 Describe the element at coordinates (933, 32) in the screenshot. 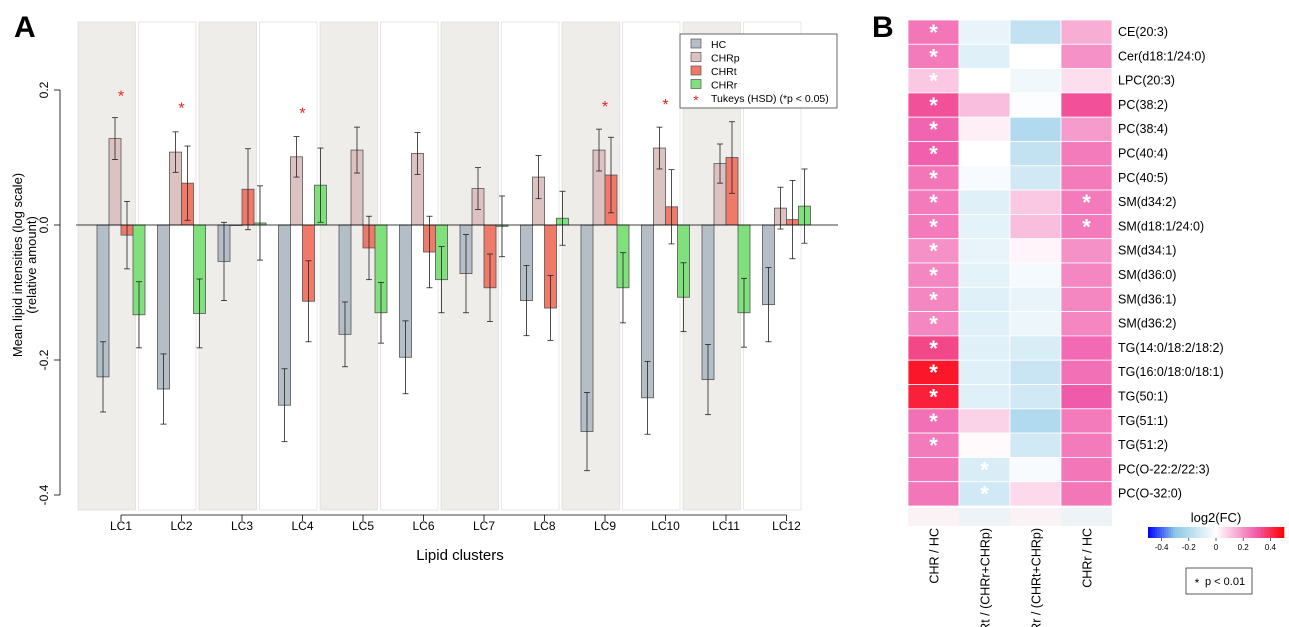

I see `heatmap-cell-r0-c0` at that location.